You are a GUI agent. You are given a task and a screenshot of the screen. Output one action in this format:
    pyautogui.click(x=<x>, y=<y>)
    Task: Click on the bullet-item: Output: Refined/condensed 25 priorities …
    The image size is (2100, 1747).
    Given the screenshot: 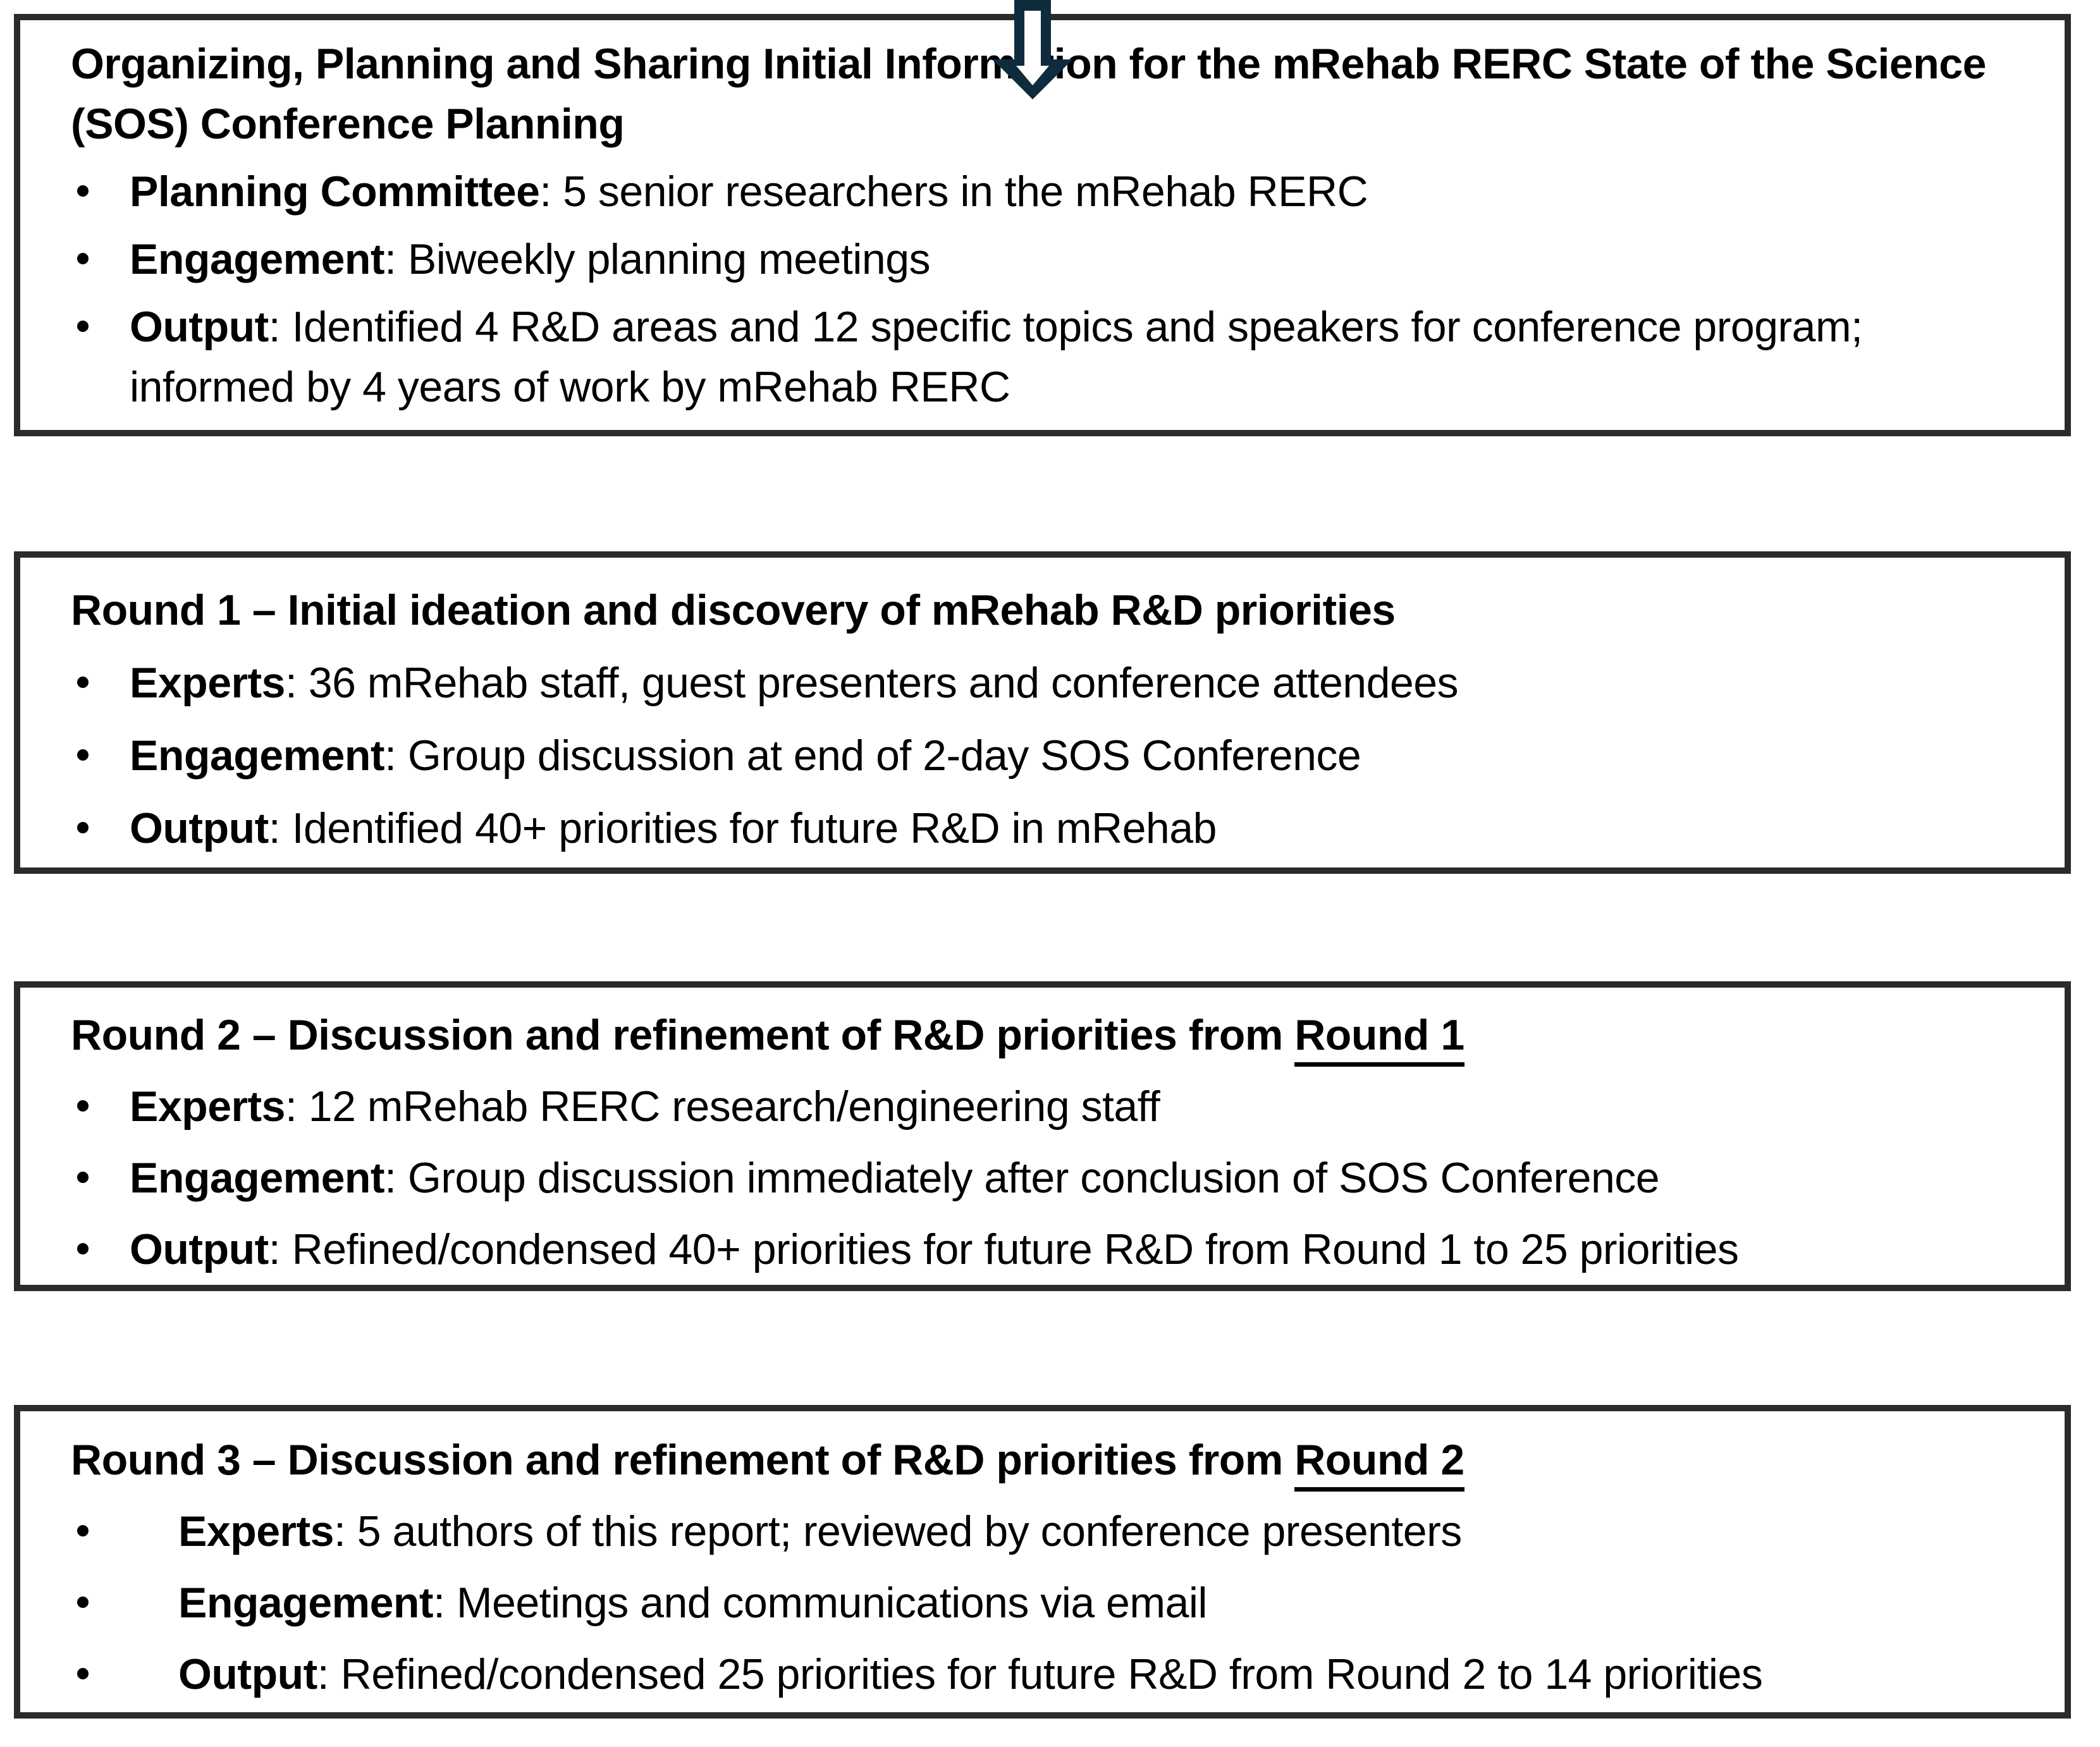 What is the action you would take?
    pyautogui.click(x=1049, y=1675)
    